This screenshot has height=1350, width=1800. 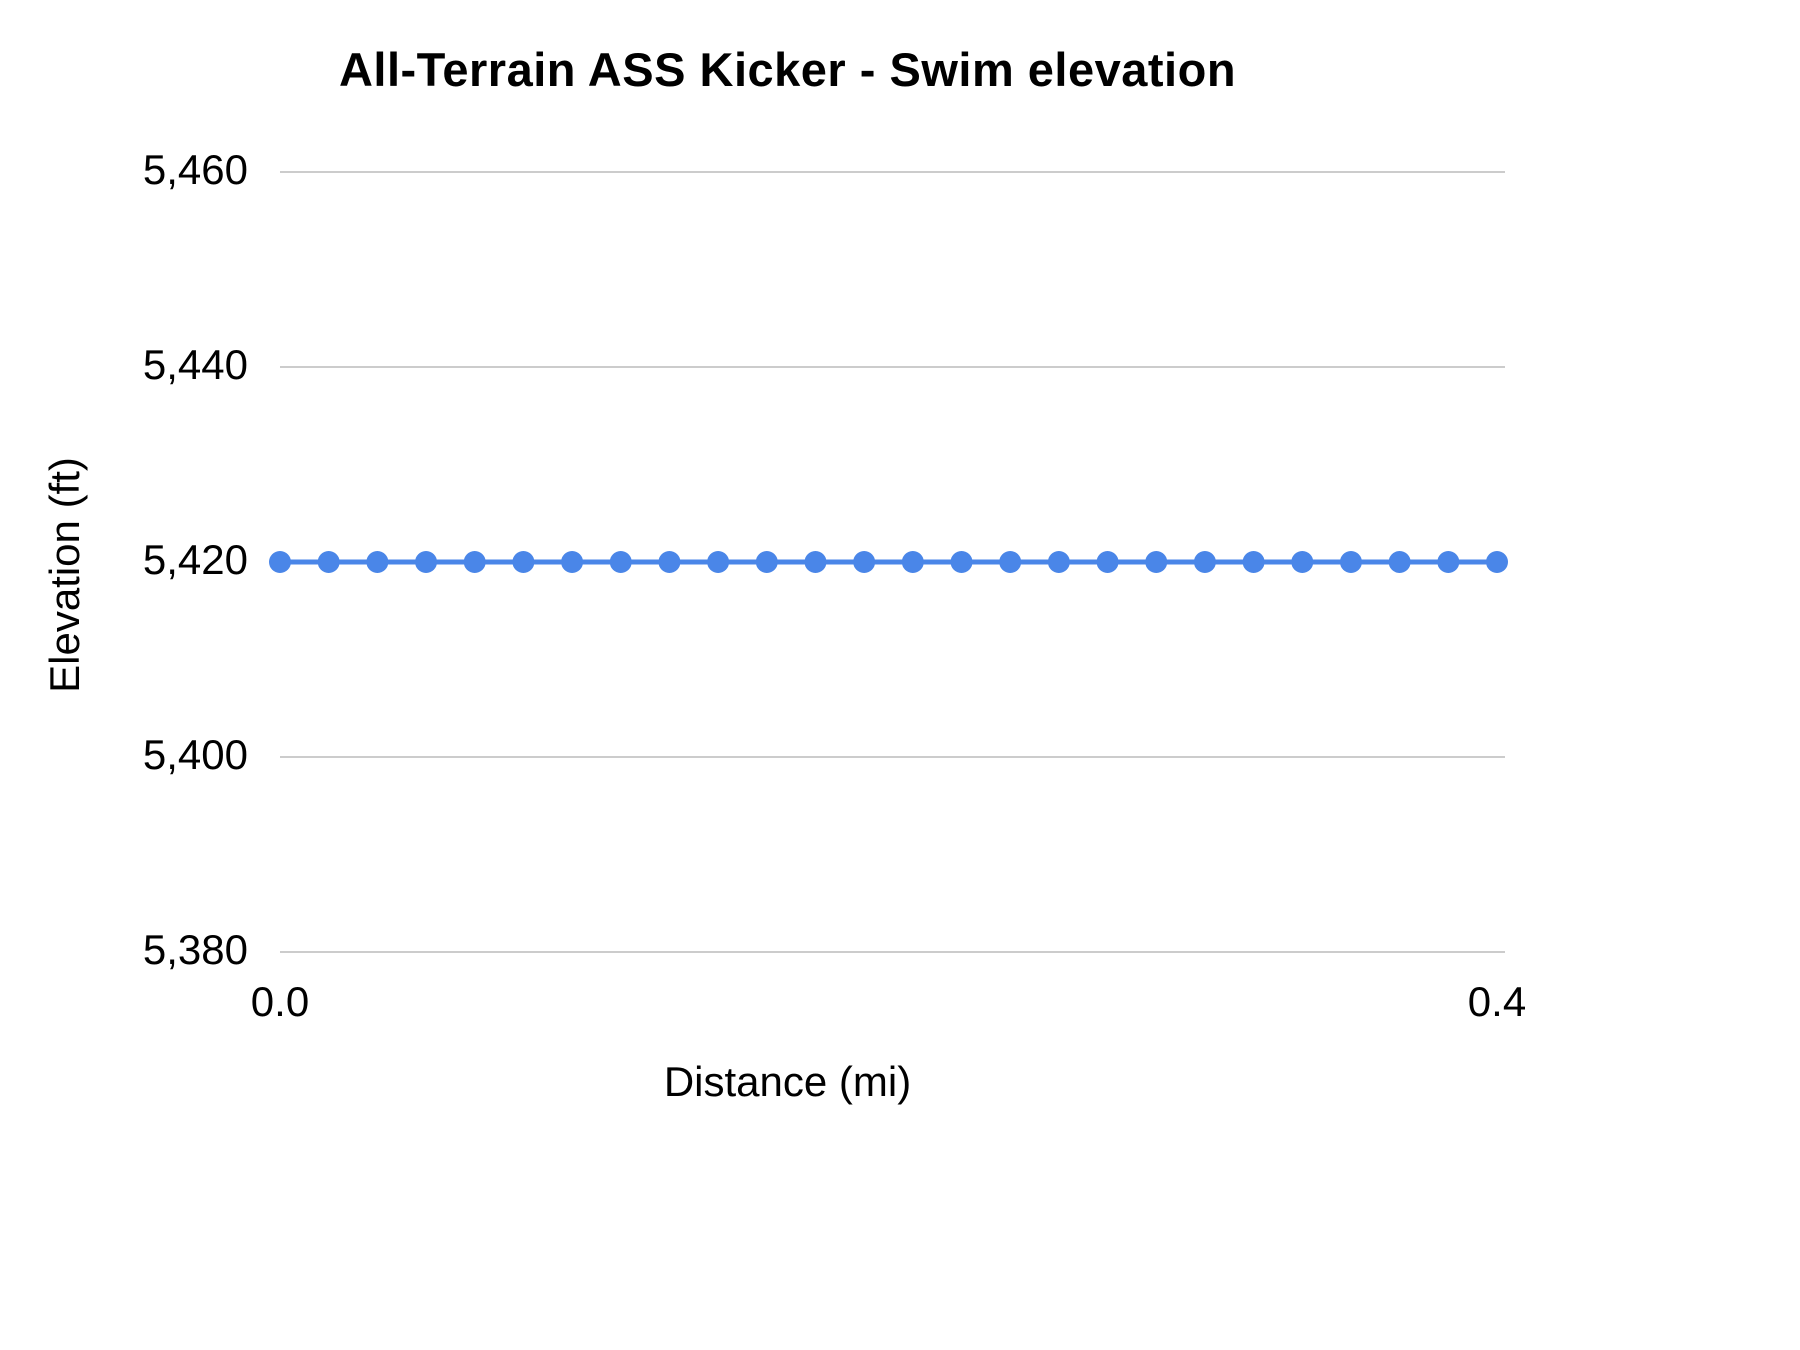 I want to click on y-tick-label: 5,420, so click(x=195, y=559).